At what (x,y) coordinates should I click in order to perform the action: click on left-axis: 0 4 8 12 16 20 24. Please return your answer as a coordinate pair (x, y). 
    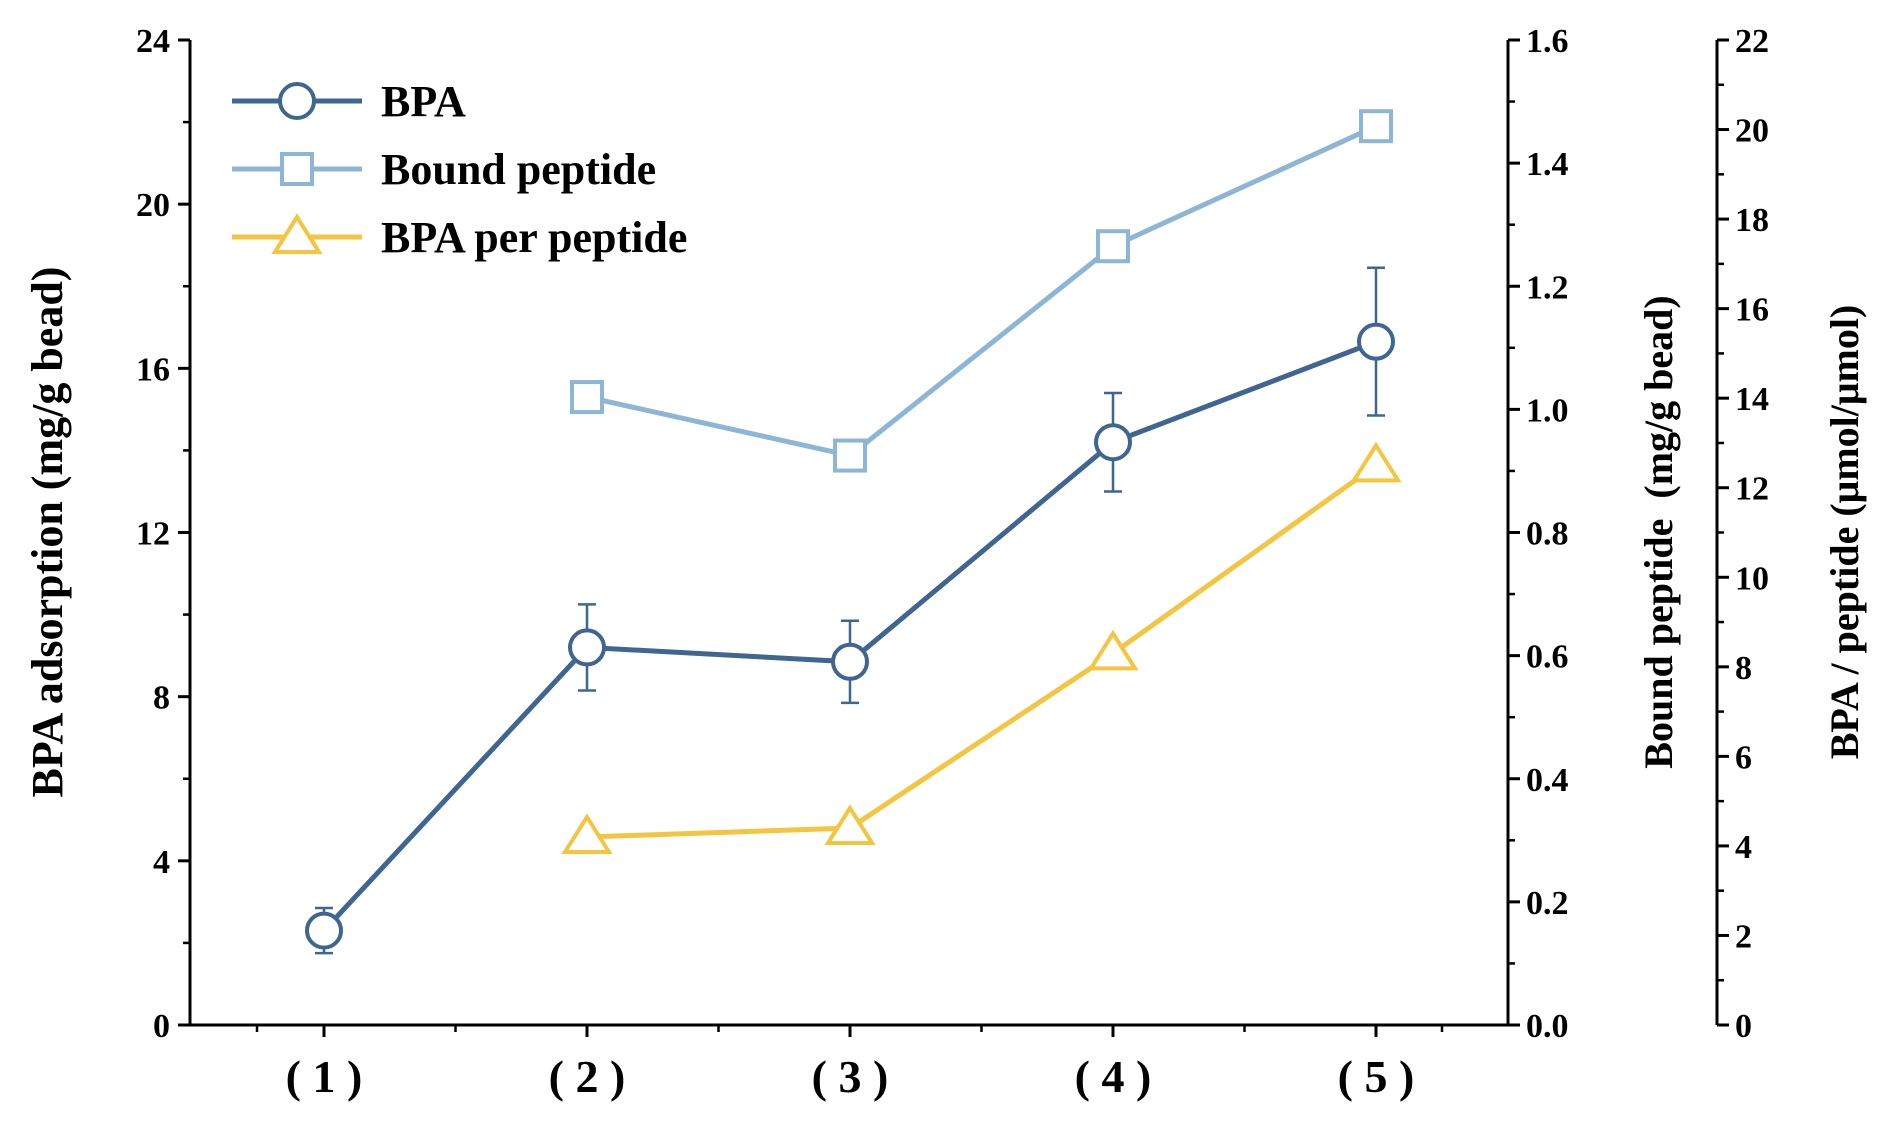
    Looking at the image, I should click on (163, 534).